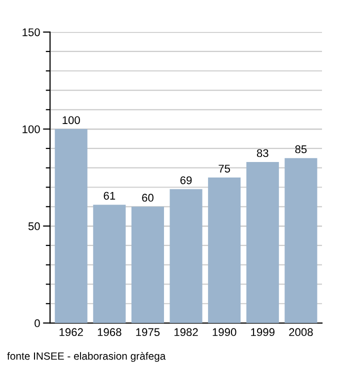 The height and width of the screenshot is (373, 350). Describe the element at coordinates (186, 180) in the screenshot. I see `data-label: 69` at that location.